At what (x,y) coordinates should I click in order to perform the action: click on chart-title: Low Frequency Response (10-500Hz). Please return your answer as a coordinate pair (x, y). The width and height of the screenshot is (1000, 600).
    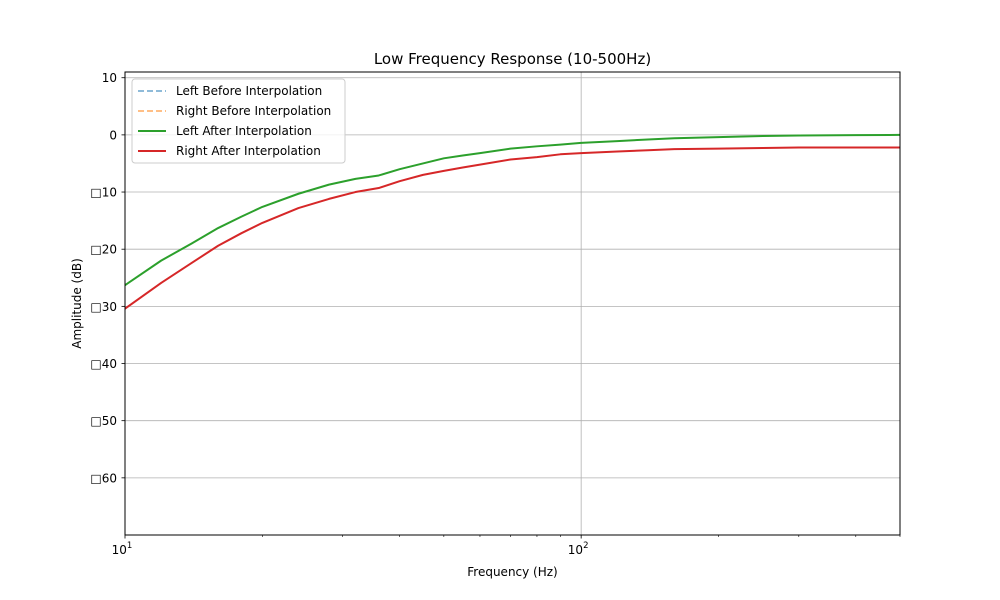
    Looking at the image, I should click on (512, 59).